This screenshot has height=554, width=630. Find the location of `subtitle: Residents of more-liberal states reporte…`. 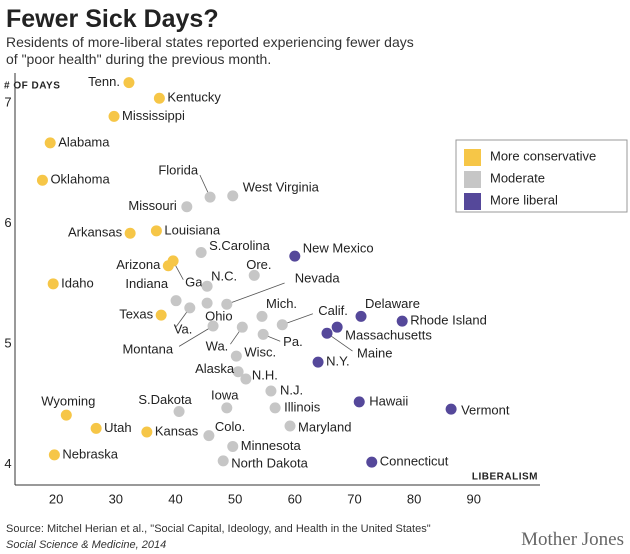

subtitle: Residents of more-liberal states reporte… is located at coordinates (210, 42).